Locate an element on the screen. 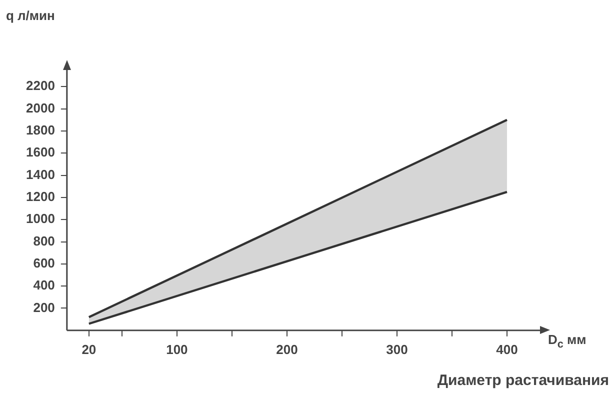 Image resolution: width=615 pixels, height=402 pixels. x-tick-label: 200 is located at coordinates (287, 349).